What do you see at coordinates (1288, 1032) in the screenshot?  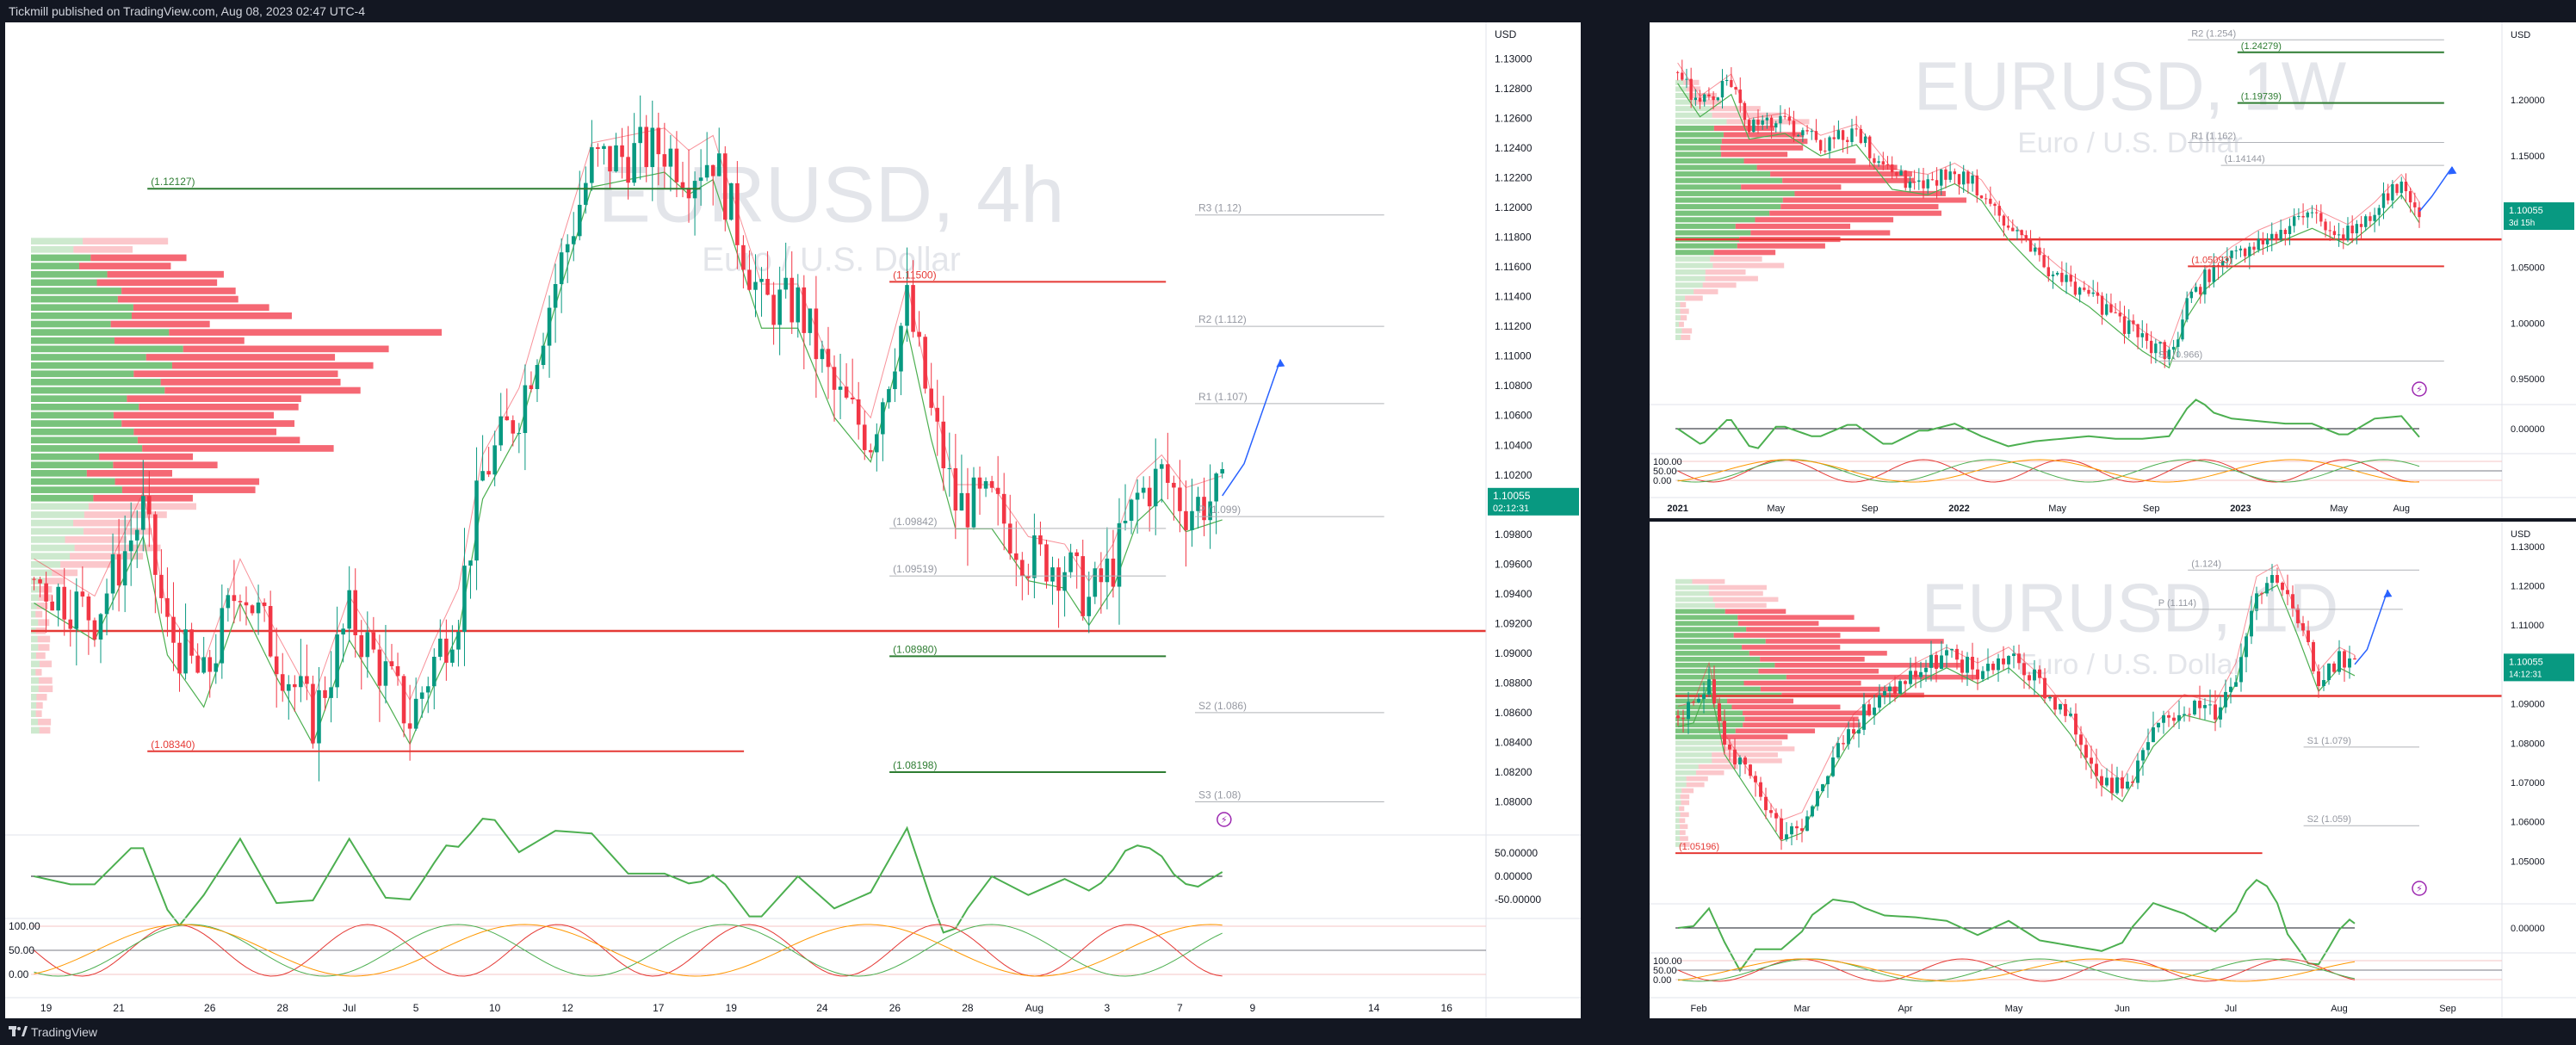 I see `tradingview-footer: TradingView` at bounding box center [1288, 1032].